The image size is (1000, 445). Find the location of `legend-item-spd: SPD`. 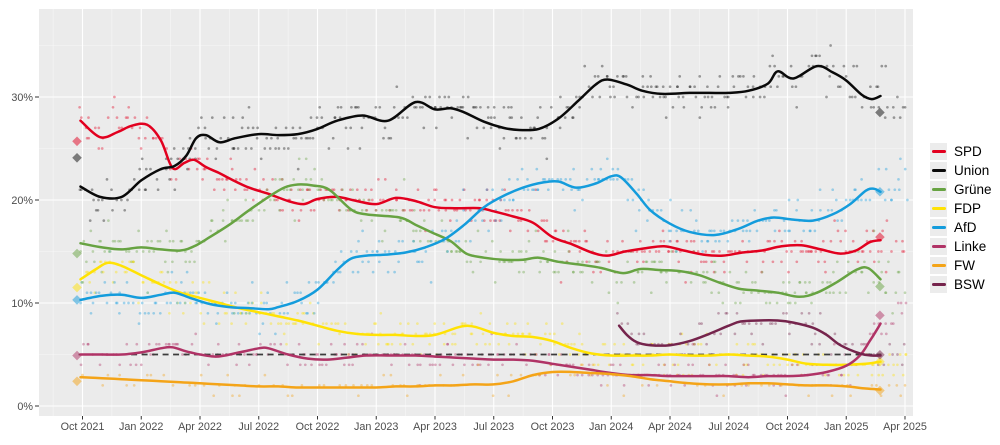

legend-item-spd: SPD is located at coordinates (961, 151).